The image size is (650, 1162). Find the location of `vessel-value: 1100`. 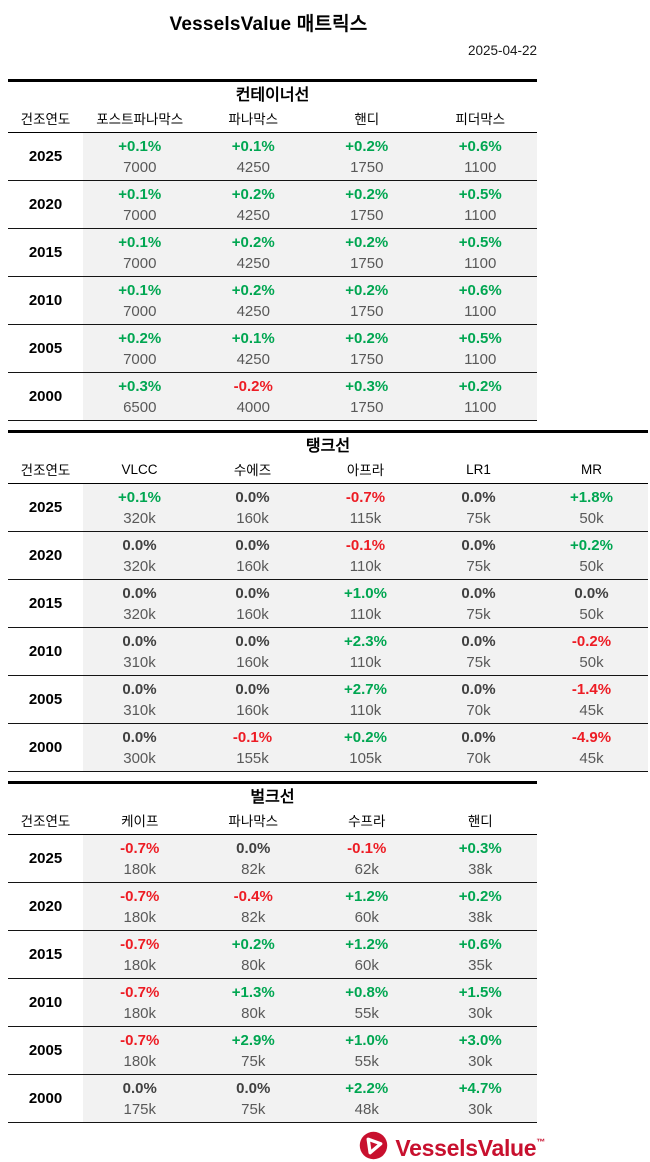

vessel-value: 1100 is located at coordinates (480, 215).